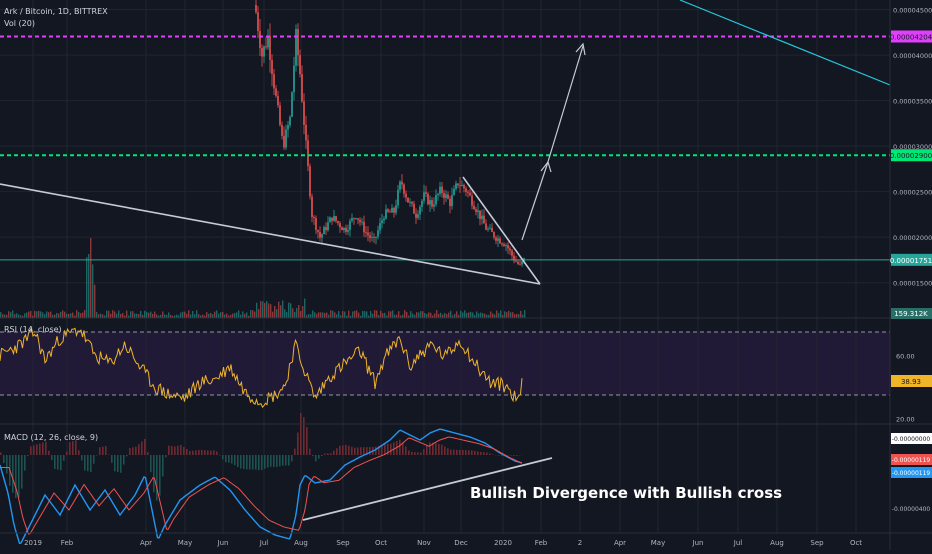  Describe the element at coordinates (51, 437) in the screenshot. I see `macd-legend: MACD (12, 26, close, 9)` at that location.